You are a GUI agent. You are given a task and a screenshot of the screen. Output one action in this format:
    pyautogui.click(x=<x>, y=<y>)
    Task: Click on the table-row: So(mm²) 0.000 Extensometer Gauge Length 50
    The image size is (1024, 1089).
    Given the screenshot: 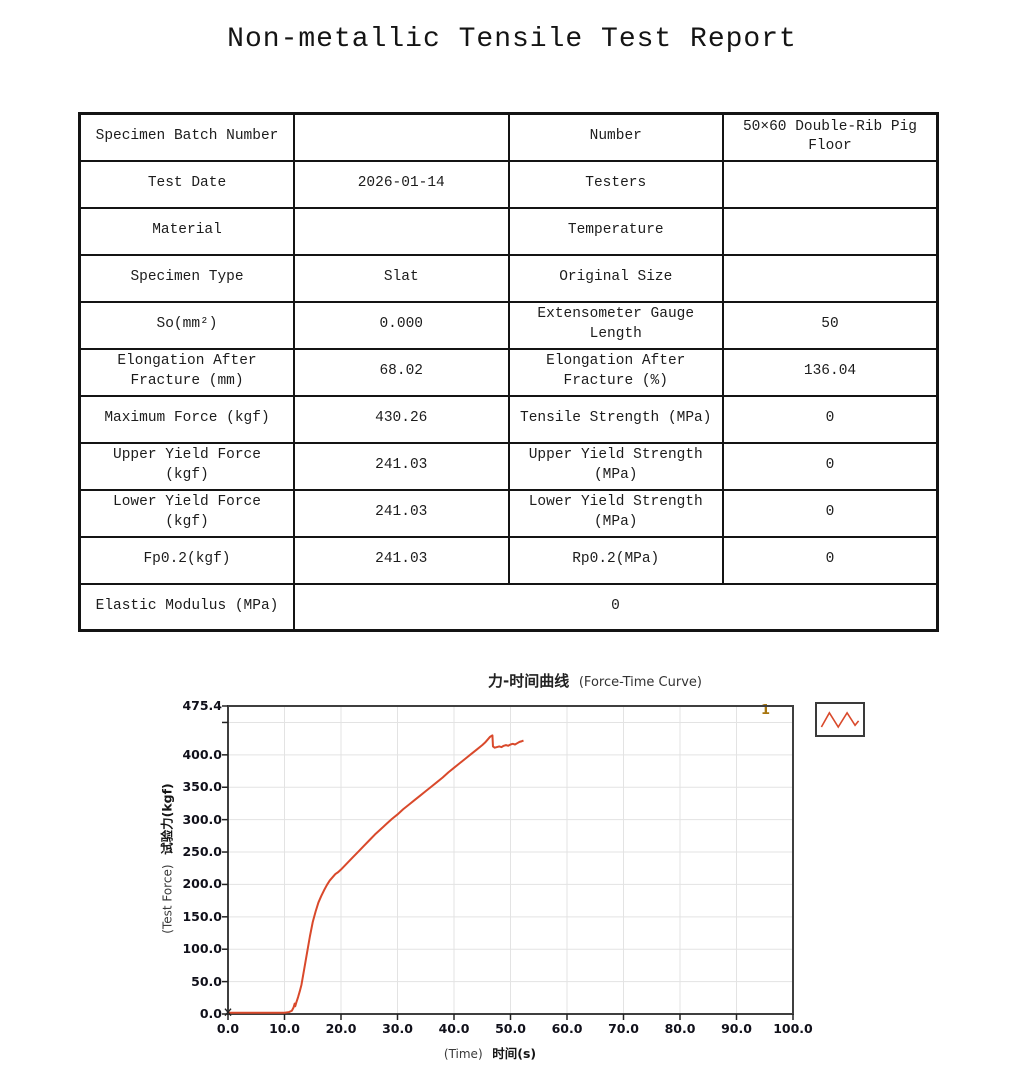 What is the action you would take?
    pyautogui.click(x=508, y=325)
    